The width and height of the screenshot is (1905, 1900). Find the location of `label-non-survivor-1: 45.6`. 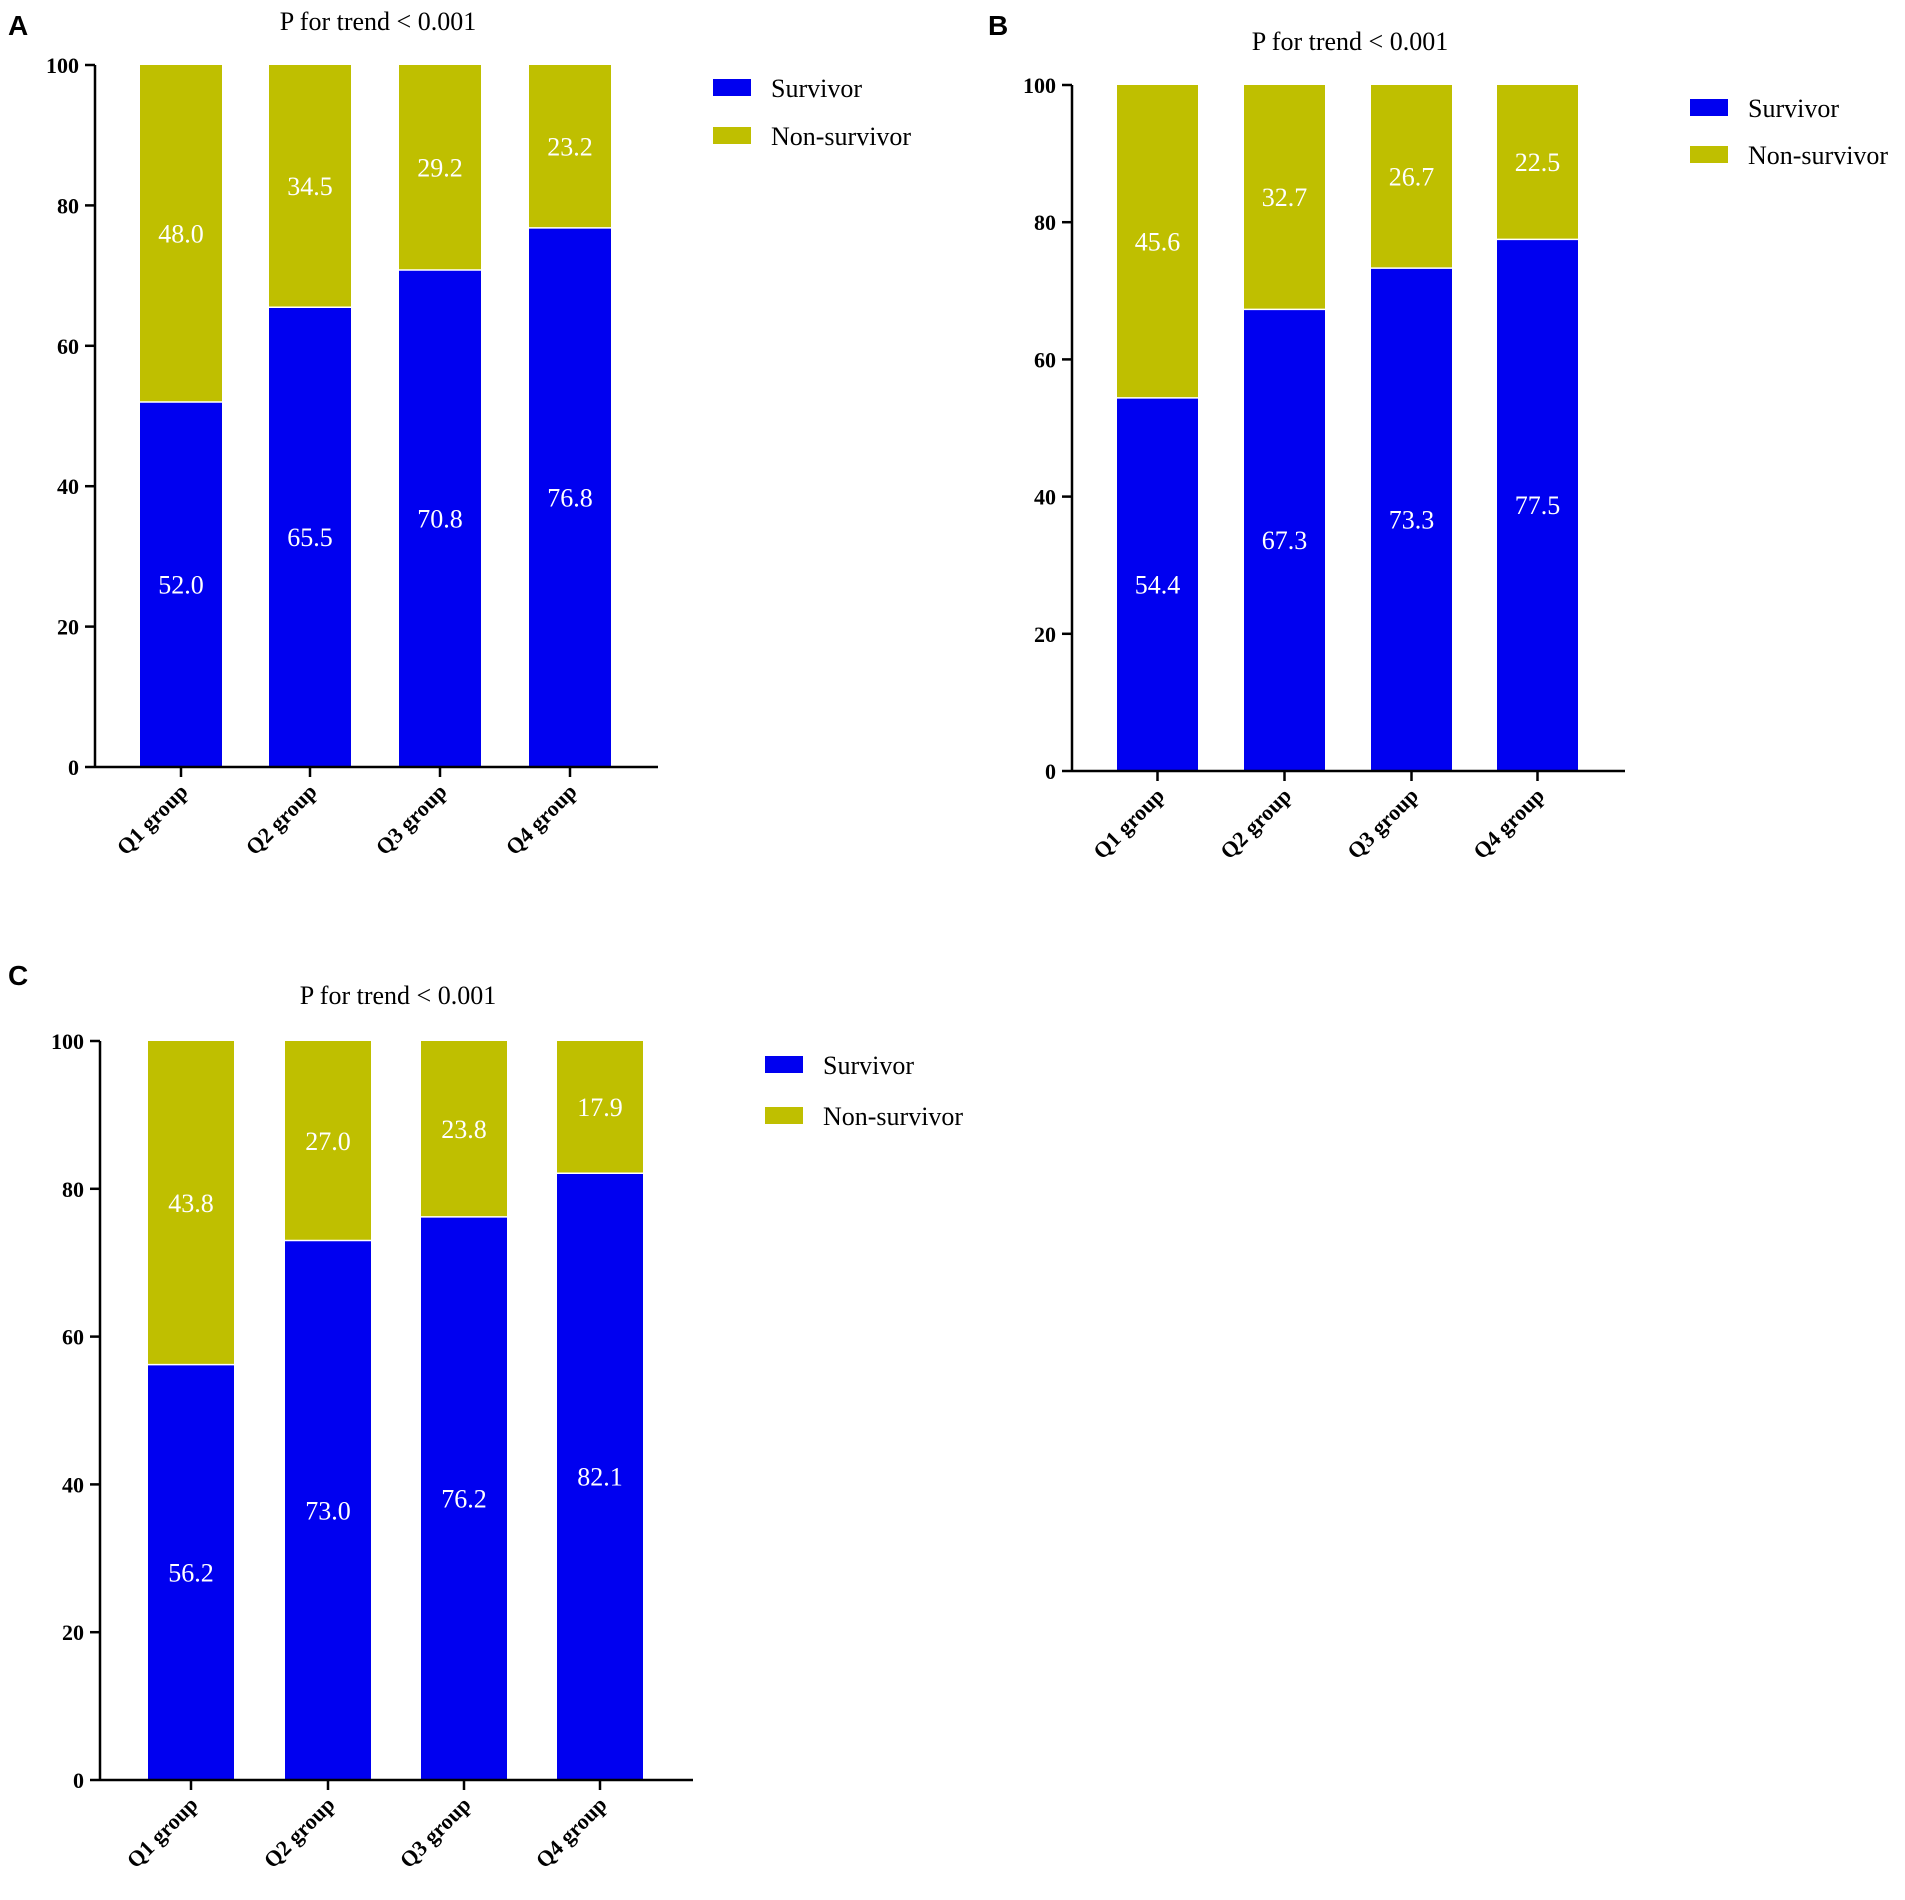

label-non-survivor-1: 45.6 is located at coordinates (1158, 241).